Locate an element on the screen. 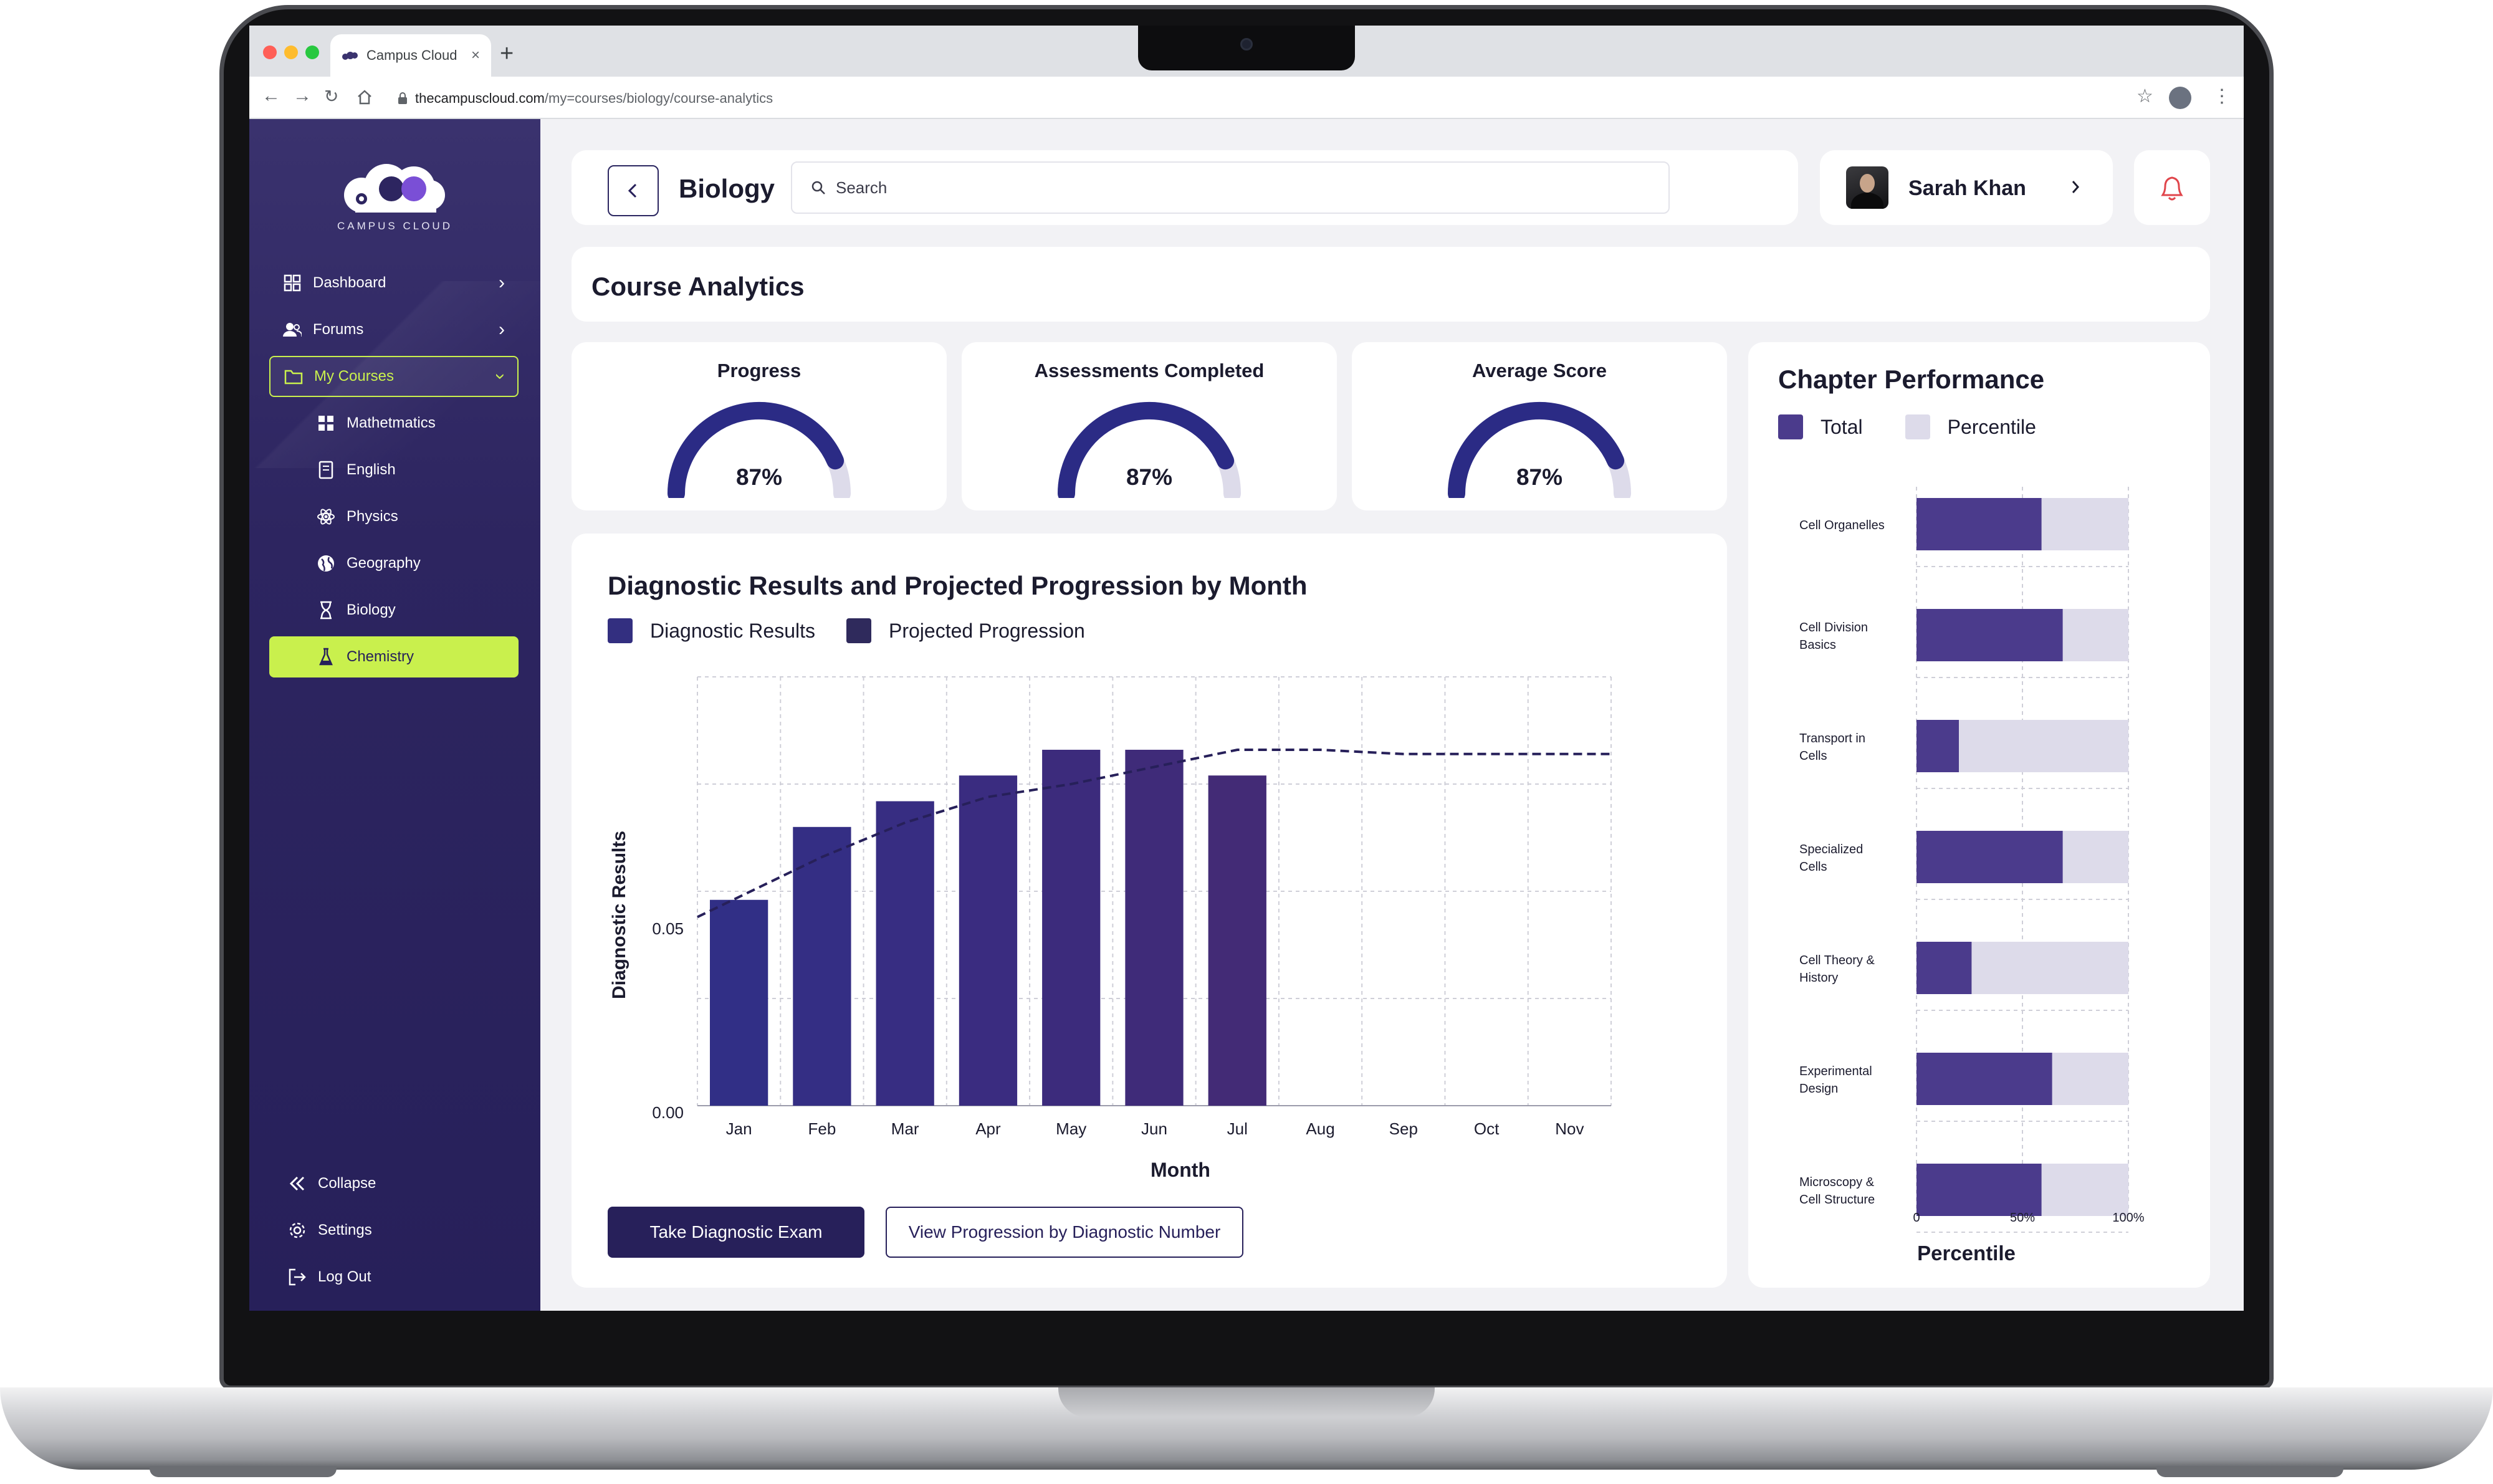  settings-button: Settings is located at coordinates (330, 1230).